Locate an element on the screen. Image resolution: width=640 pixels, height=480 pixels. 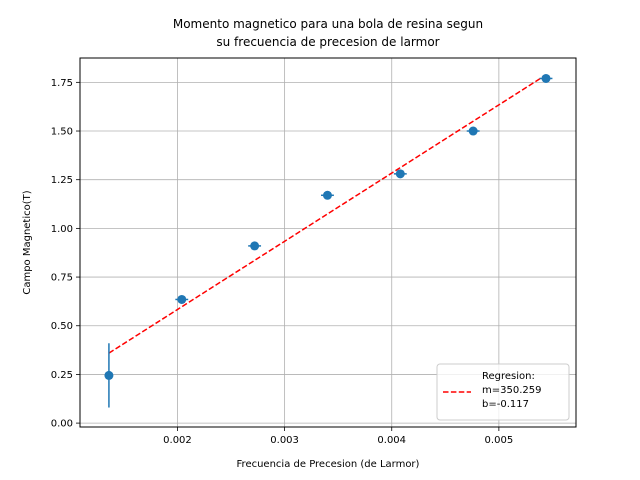
legend: Regresion: m=350.259 b=-0.117 is located at coordinates (503, 392).